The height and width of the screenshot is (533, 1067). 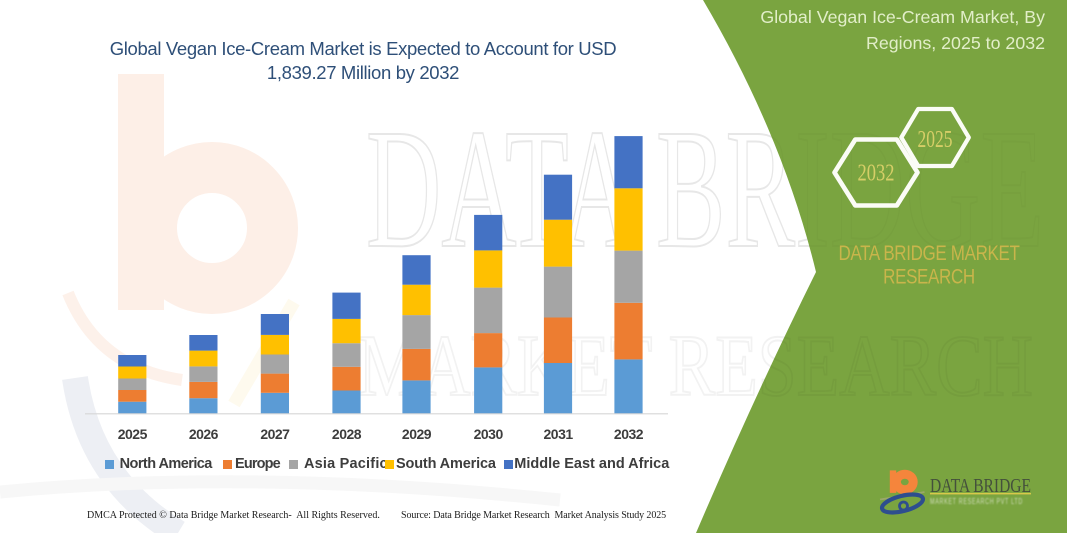 I want to click on svg-text: 2032, so click(x=876, y=174).